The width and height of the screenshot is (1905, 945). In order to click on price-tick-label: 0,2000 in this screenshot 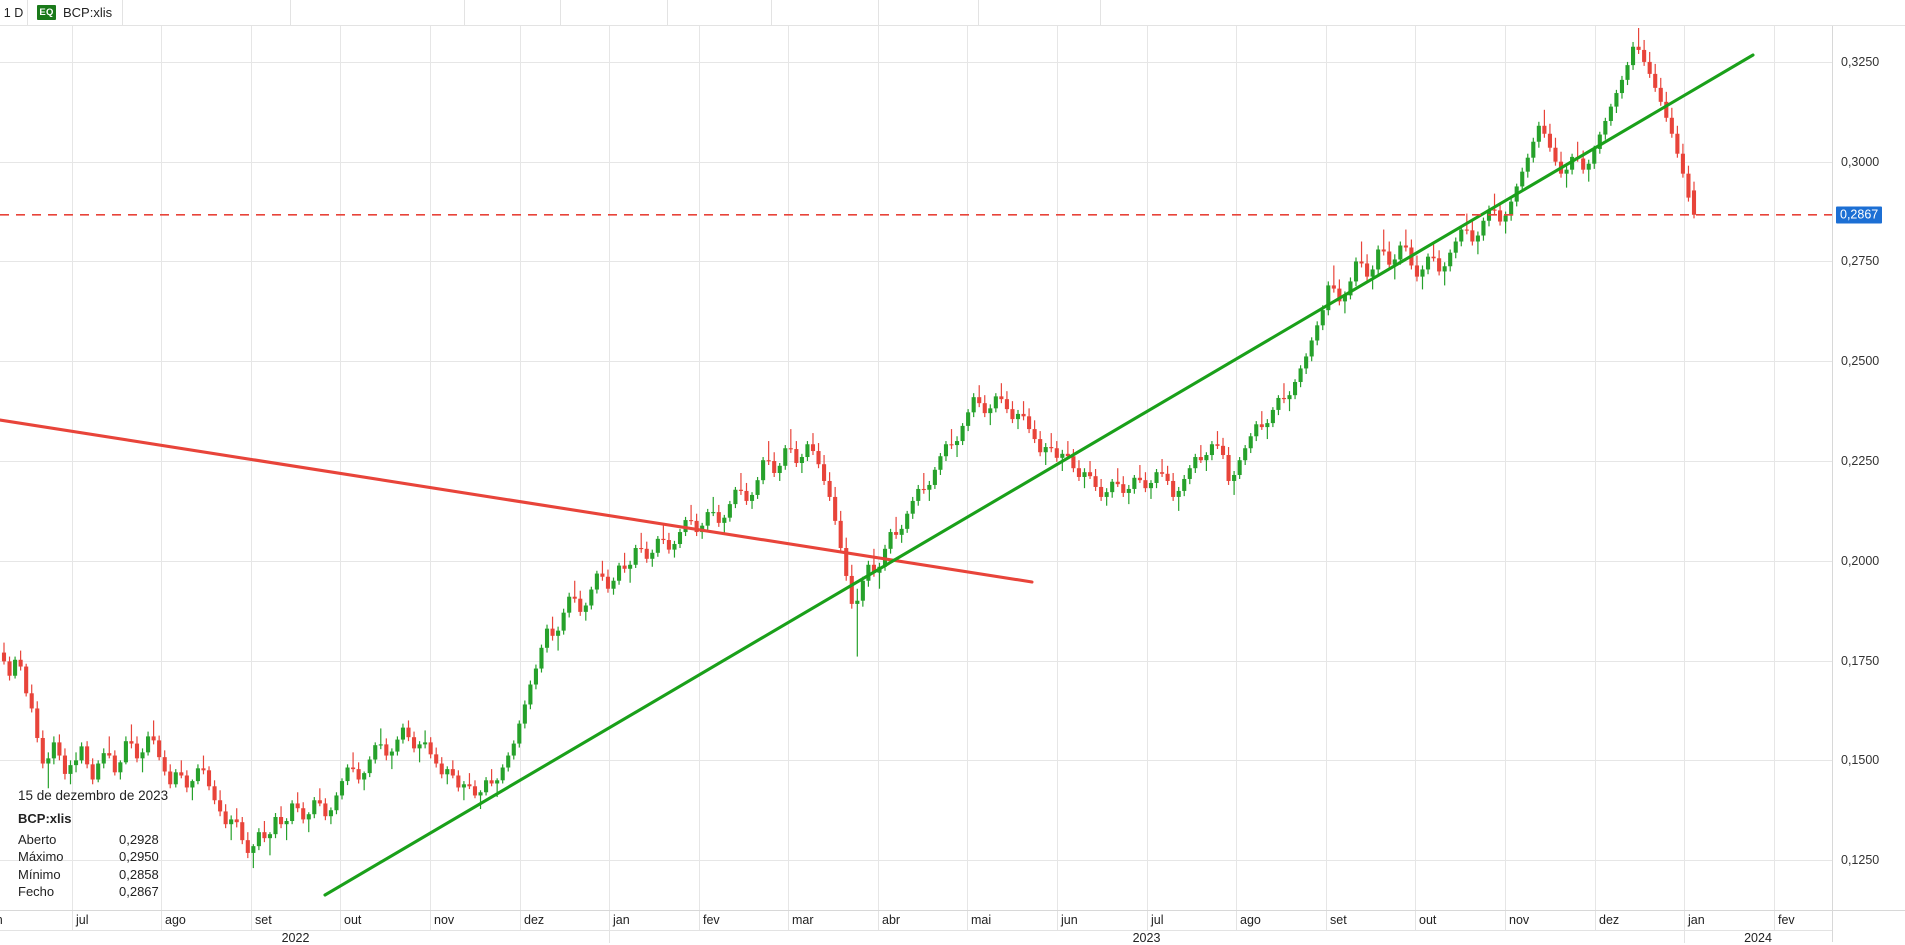, I will do `click(1860, 560)`.